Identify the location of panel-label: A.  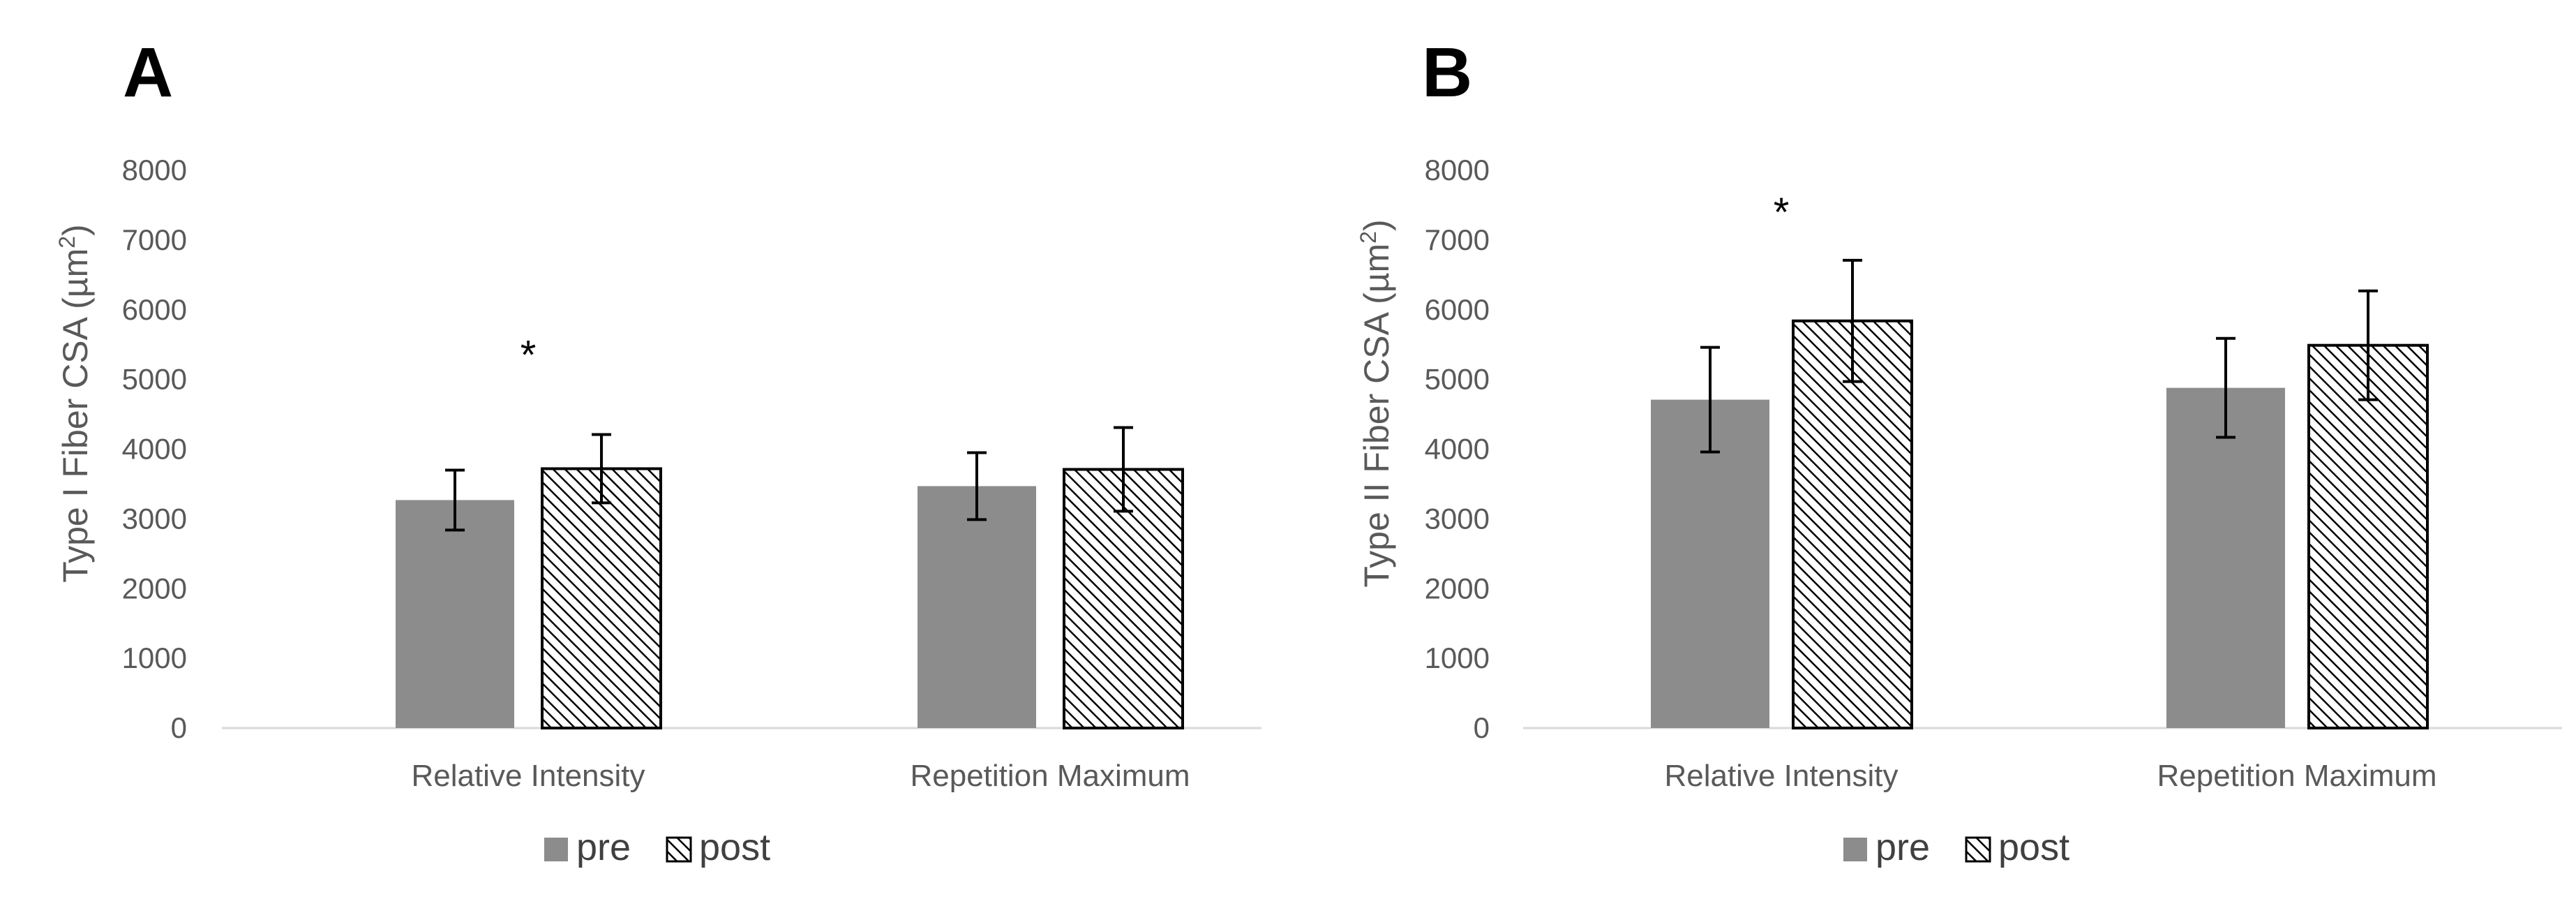
(148, 73).